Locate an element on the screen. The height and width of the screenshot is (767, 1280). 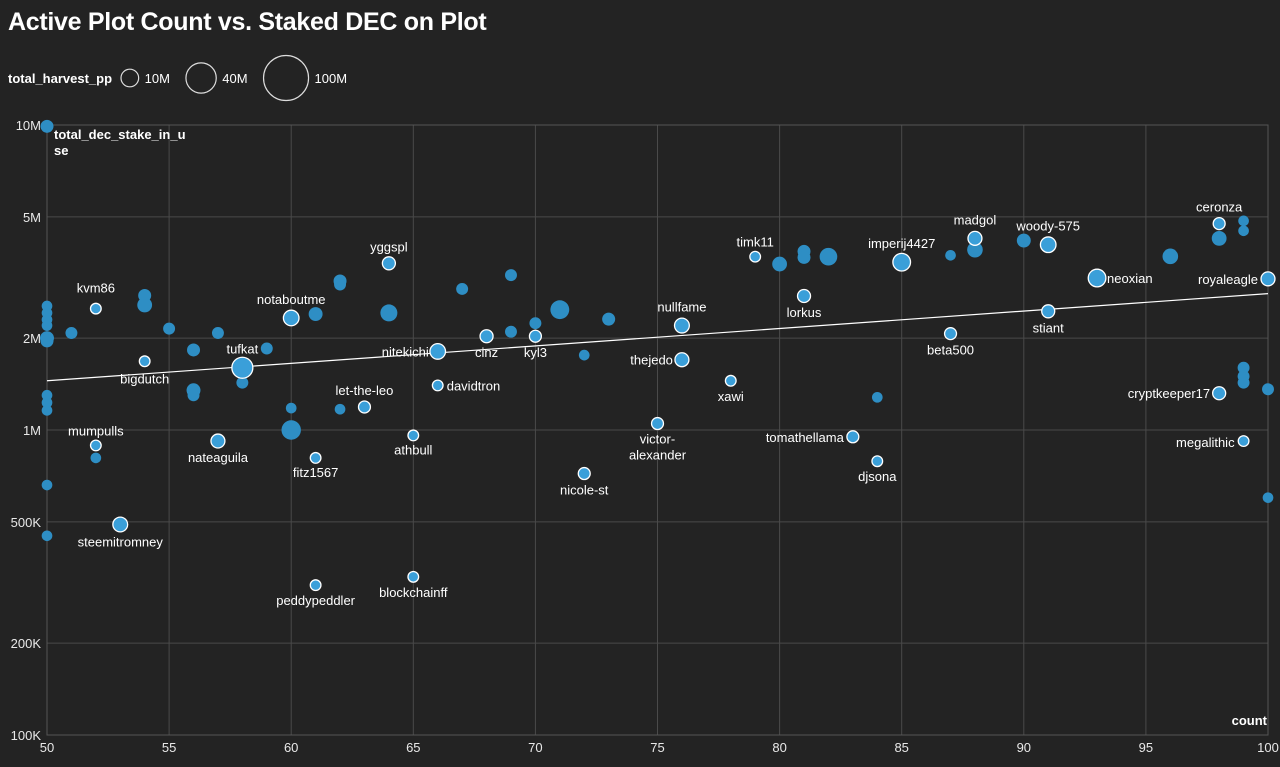
x-tick-label: 80 is located at coordinates (779, 747).